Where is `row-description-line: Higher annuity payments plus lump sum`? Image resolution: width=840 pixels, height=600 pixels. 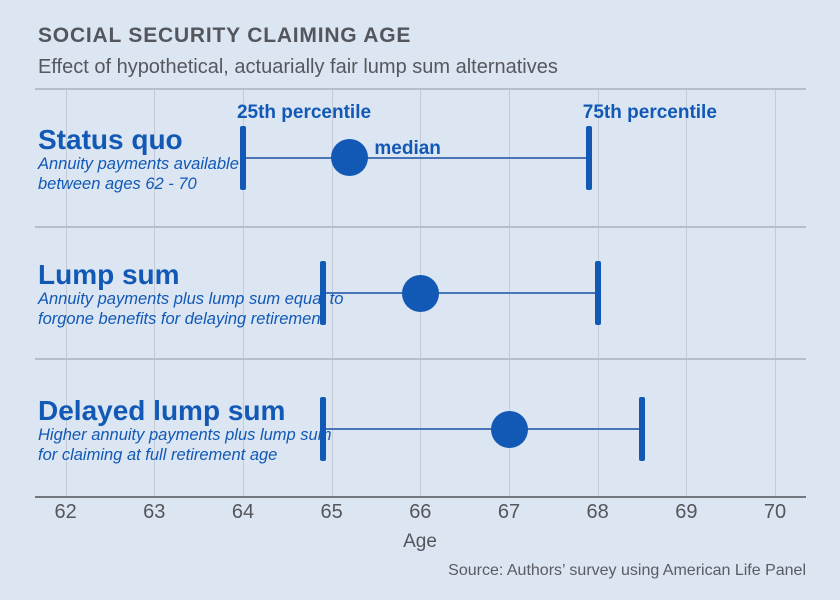
row-description-line: Higher annuity payments plus lump sum is located at coordinates (185, 435).